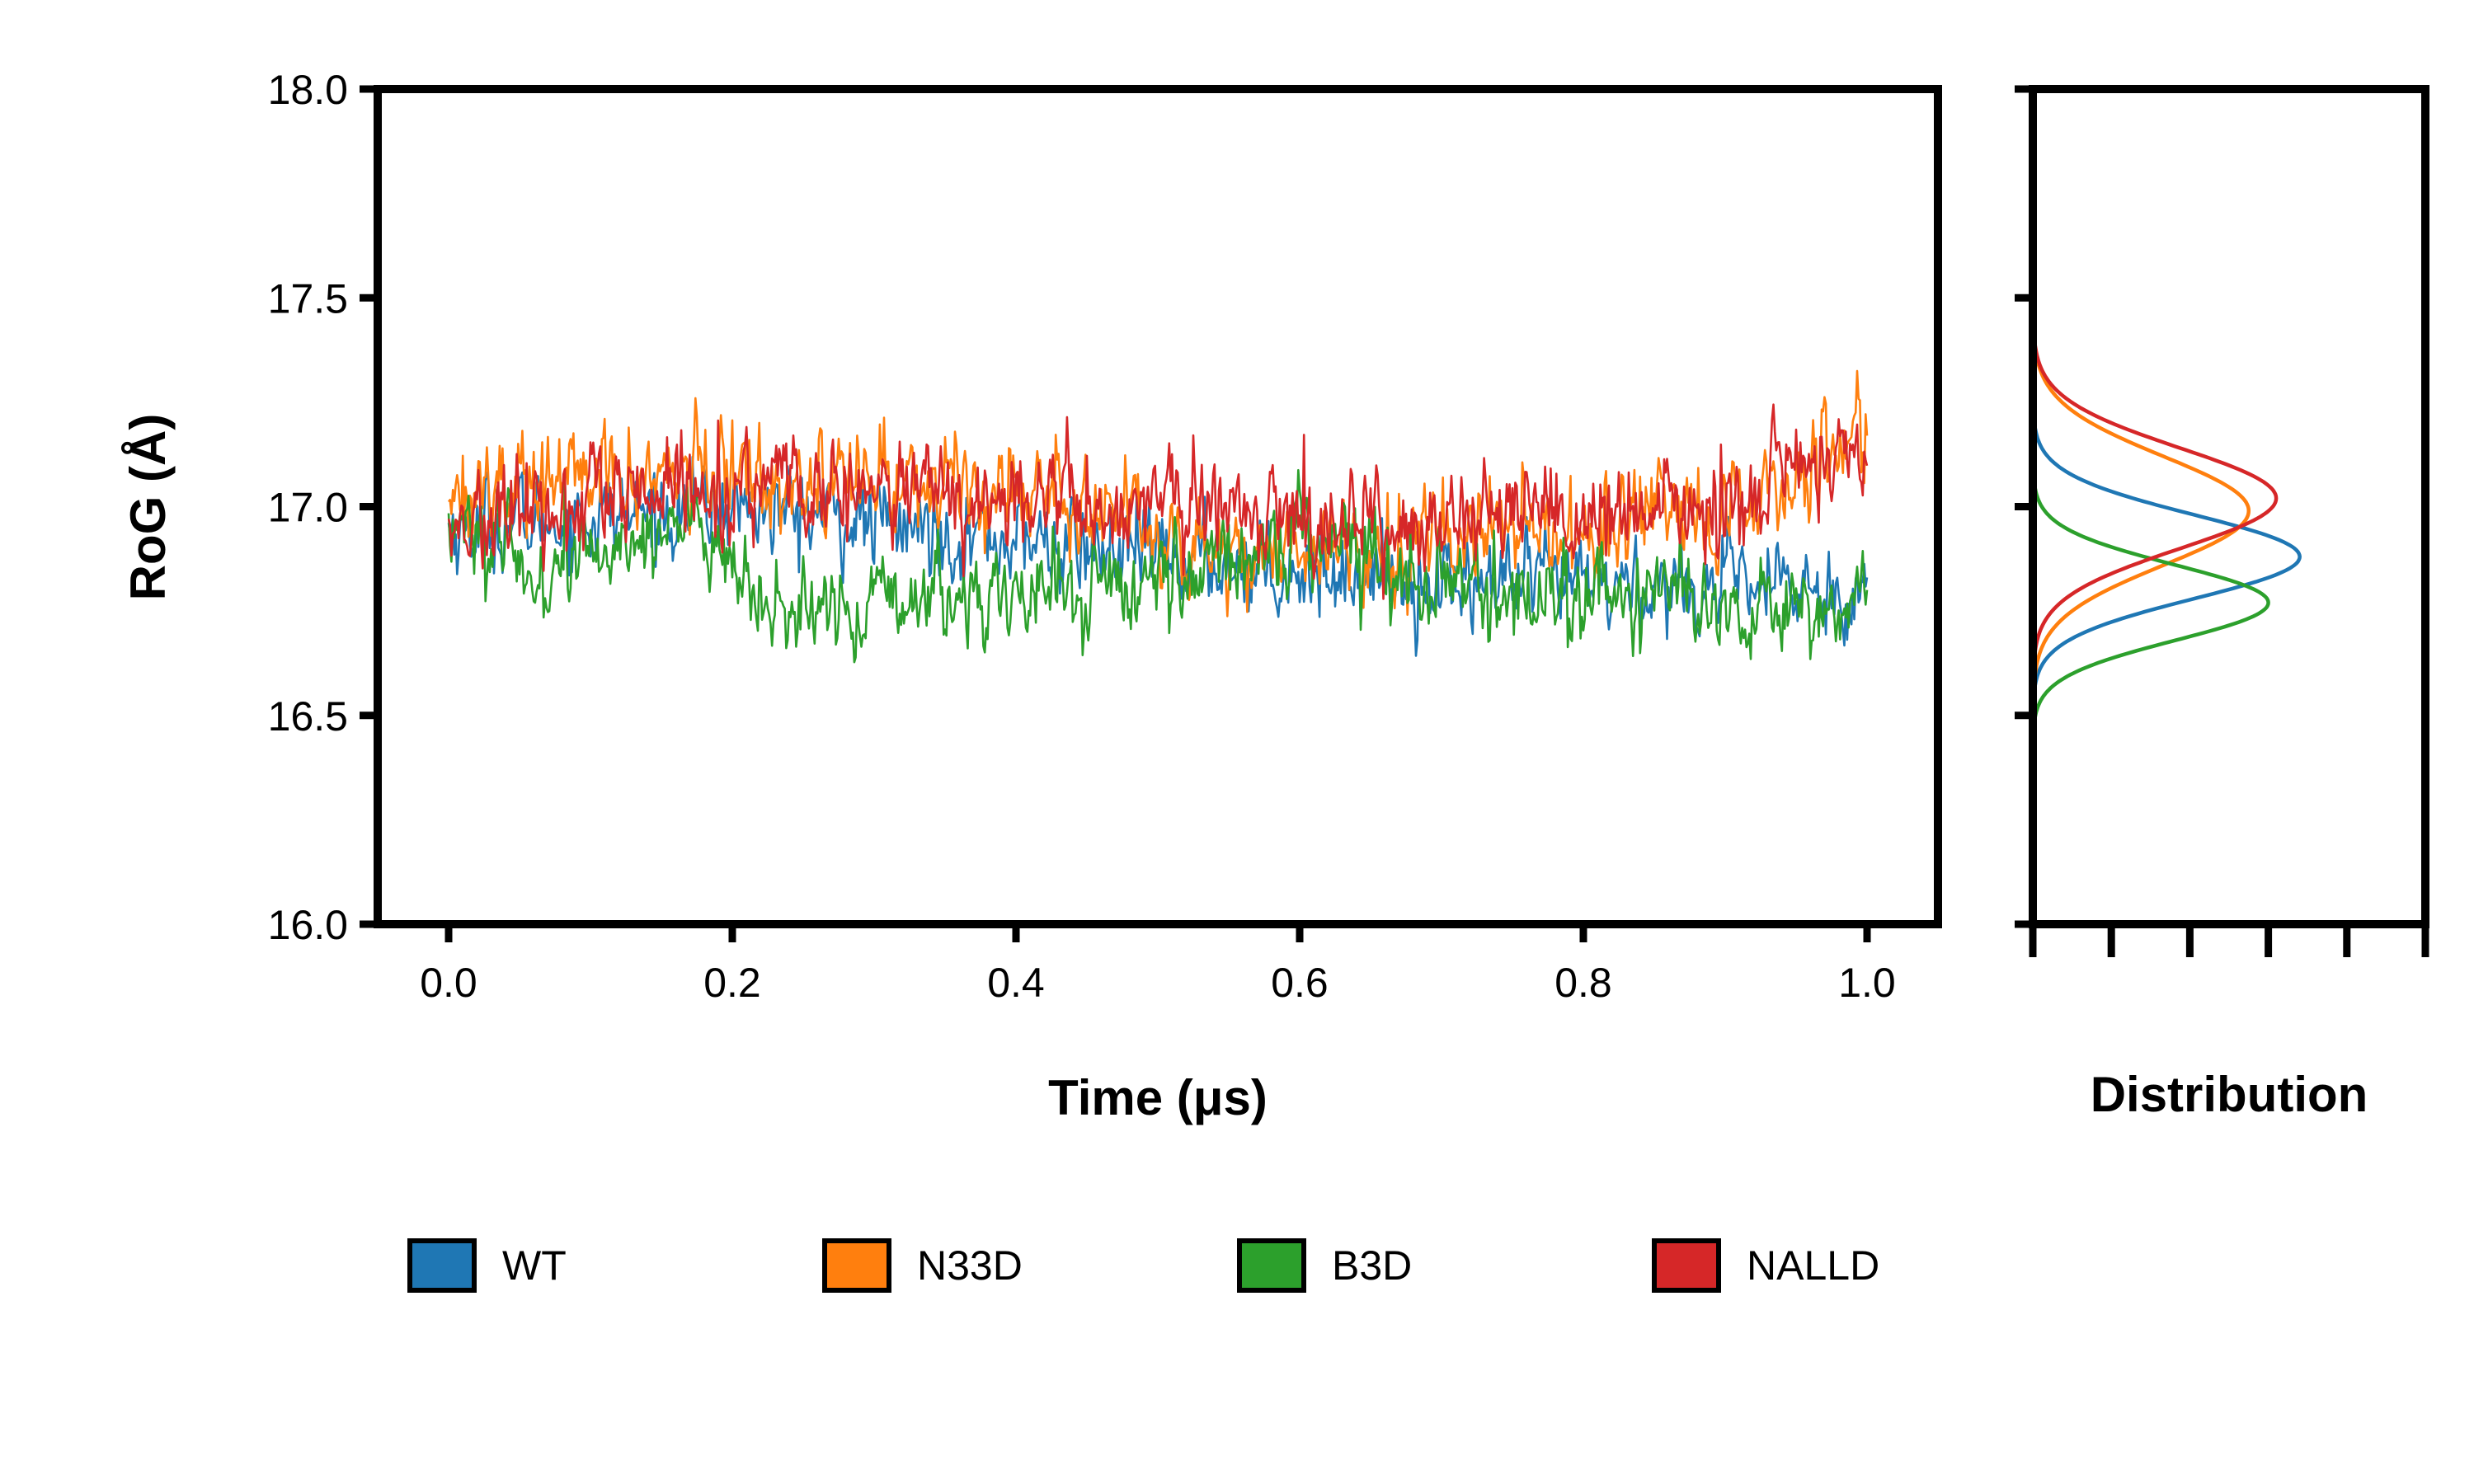  I want to click on legend: WT N33D B3D NALLD, so click(1143, 1265).